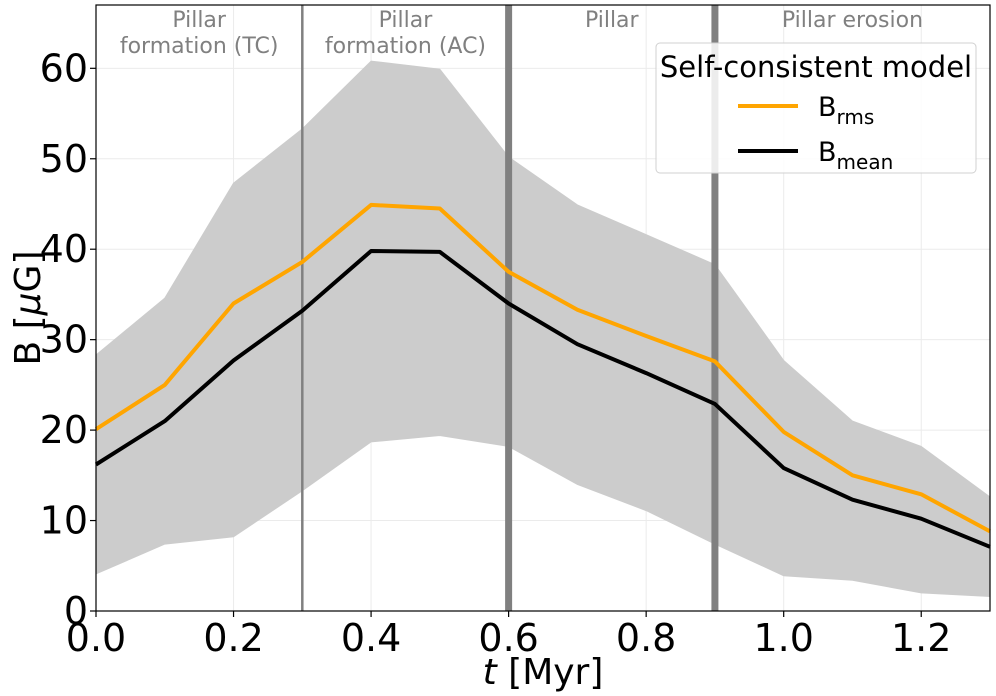 Image resolution: width=996 pixels, height=696 pixels. I want to click on x-tick-label: 0.8, so click(646, 638).